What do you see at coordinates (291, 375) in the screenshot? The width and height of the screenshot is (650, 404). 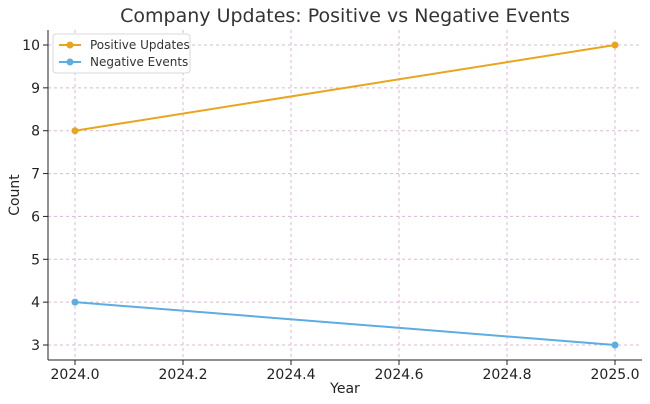 I see `x-tick-label: 2024.4` at bounding box center [291, 375].